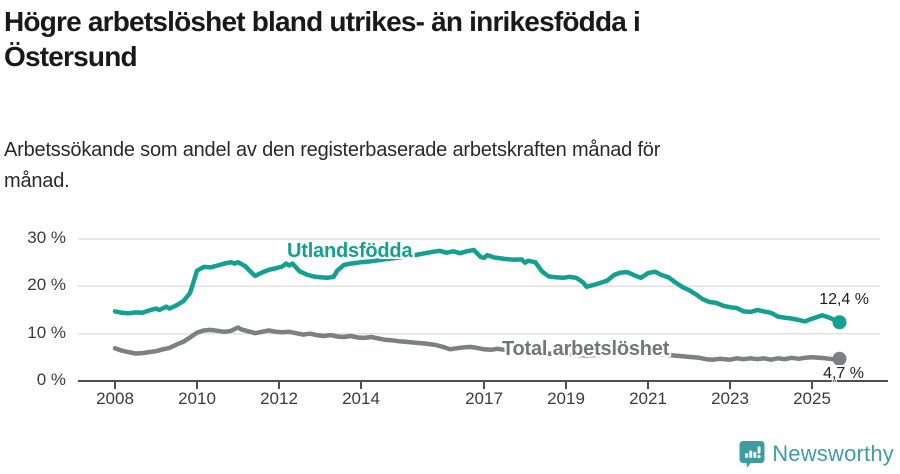 Image resolution: width=900 pixels, height=474 pixels. I want to click on x-axis-tick-label: 2021, so click(648, 398).